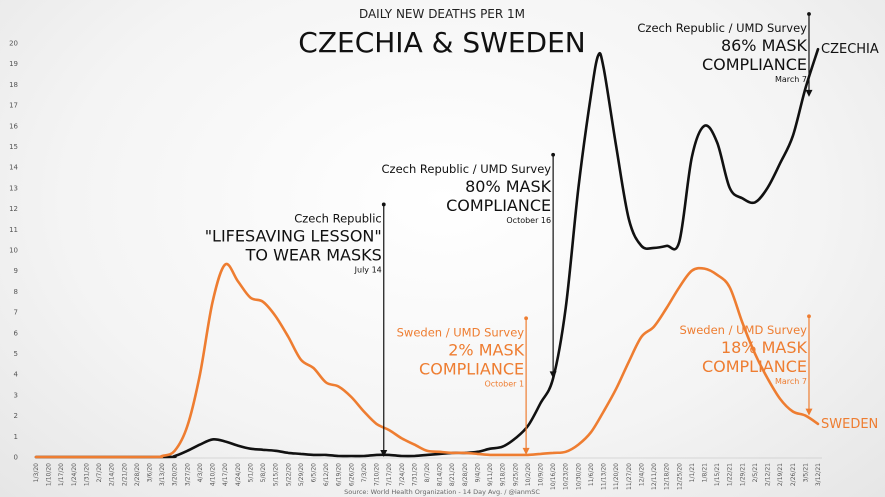  What do you see at coordinates (578, 476) in the screenshot?
I see `x-tick-label: 10/30/20` at bounding box center [578, 476].